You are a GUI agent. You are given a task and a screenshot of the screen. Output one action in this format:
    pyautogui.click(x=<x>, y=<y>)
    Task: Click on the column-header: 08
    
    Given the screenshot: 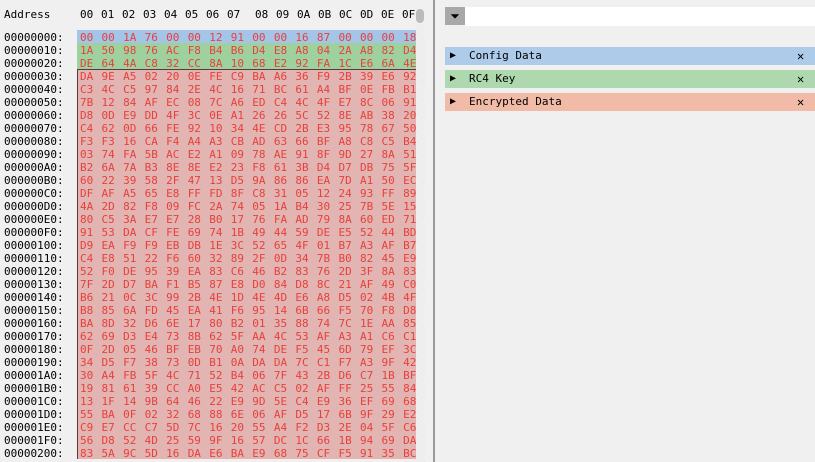 What is the action you would take?
    pyautogui.click(x=262, y=14)
    